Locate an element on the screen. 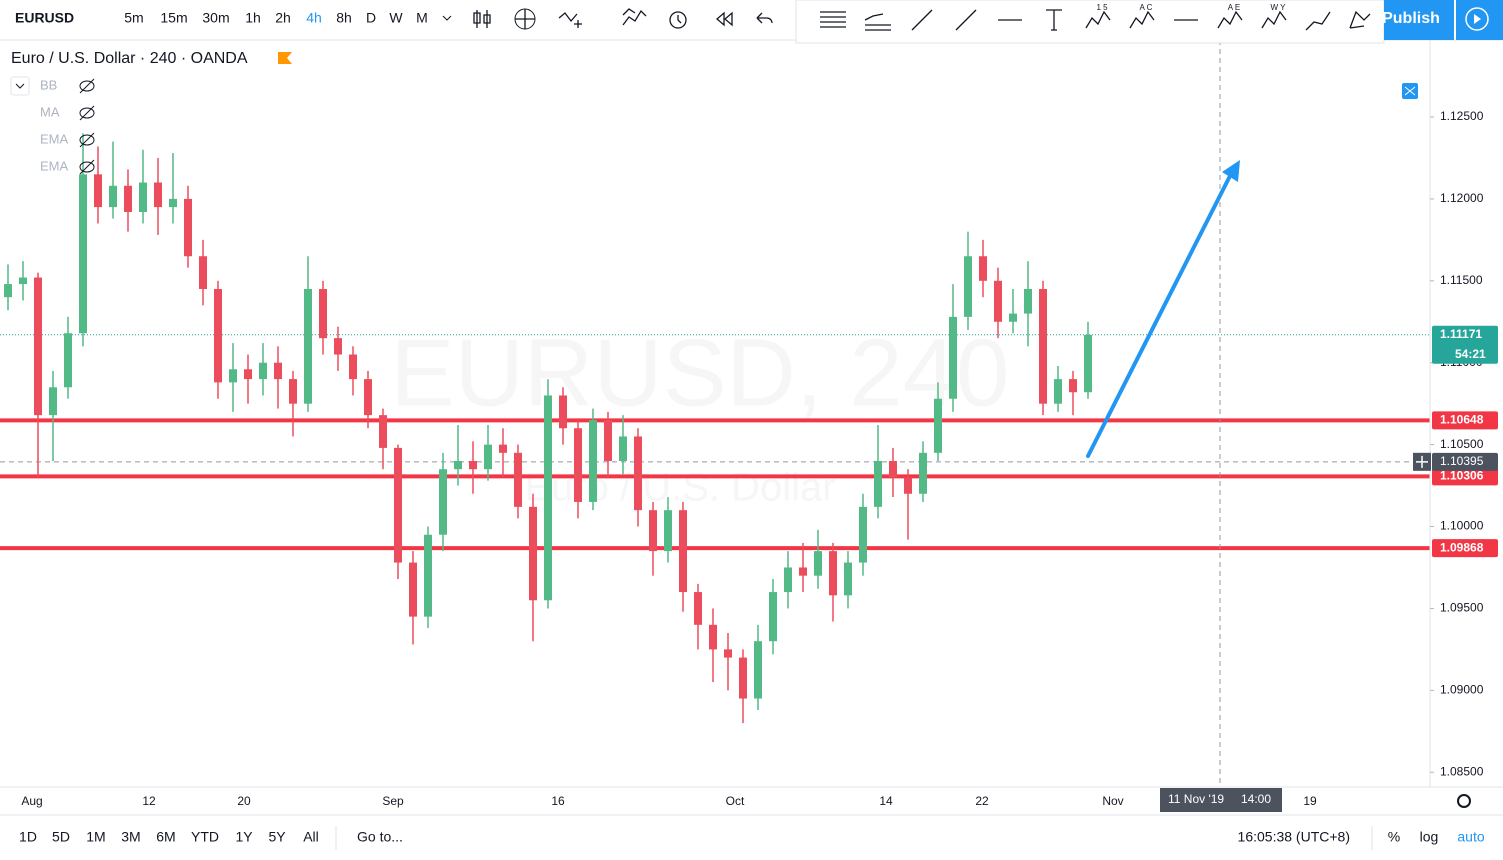 This screenshot has height=860, width=1503. interval-button: 4h is located at coordinates (314, 18).